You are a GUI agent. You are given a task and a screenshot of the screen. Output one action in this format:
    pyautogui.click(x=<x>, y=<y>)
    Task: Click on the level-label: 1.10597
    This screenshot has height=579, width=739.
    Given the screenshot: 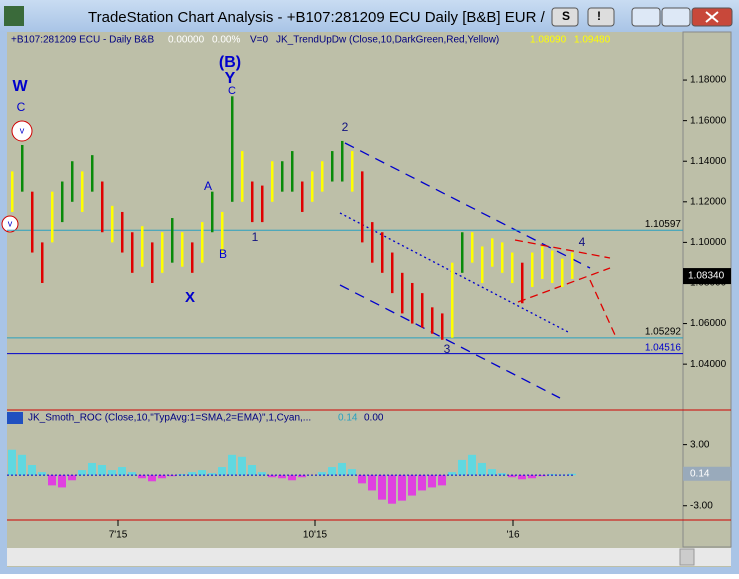 What is the action you would take?
    pyautogui.click(x=663, y=224)
    